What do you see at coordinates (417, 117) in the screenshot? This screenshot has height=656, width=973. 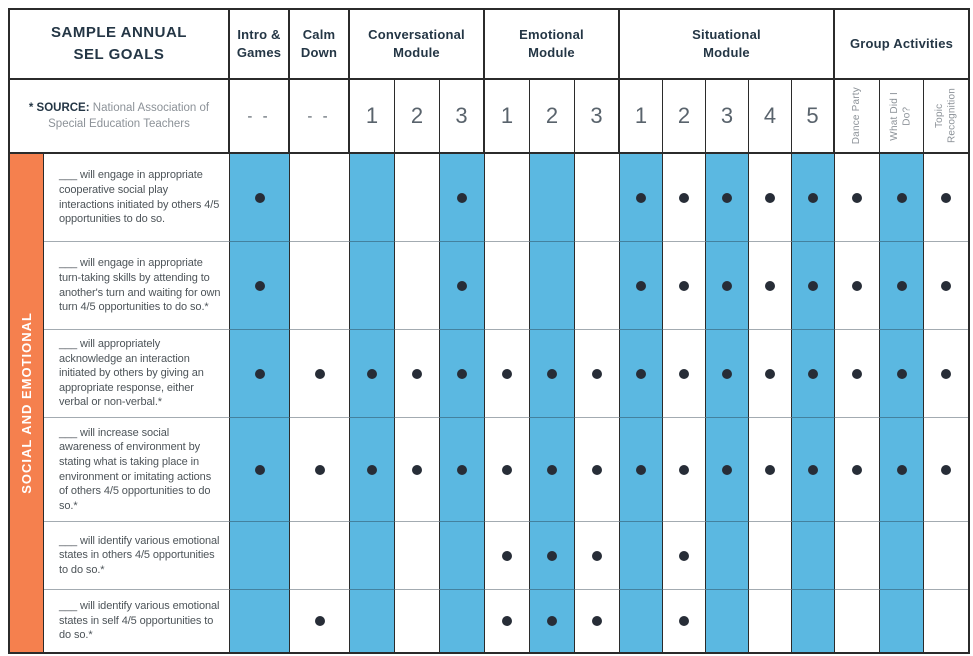 I see `column-header-conversational-2: 2` at bounding box center [417, 117].